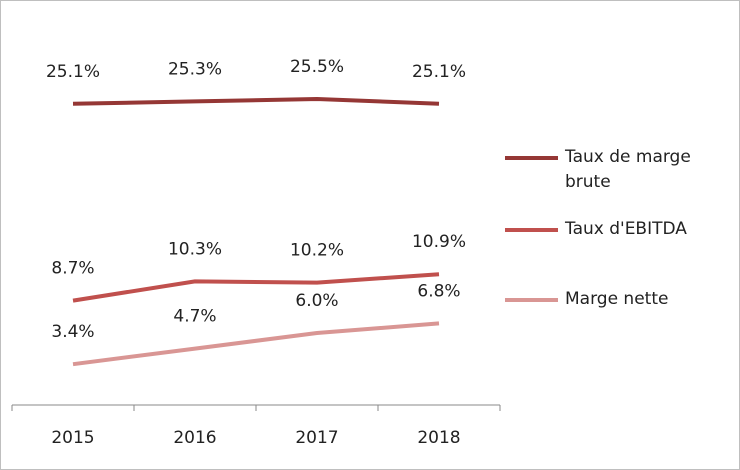 This screenshot has height=470, width=740. What do you see at coordinates (617, 299) in the screenshot?
I see `legend-label: Marge nette` at bounding box center [617, 299].